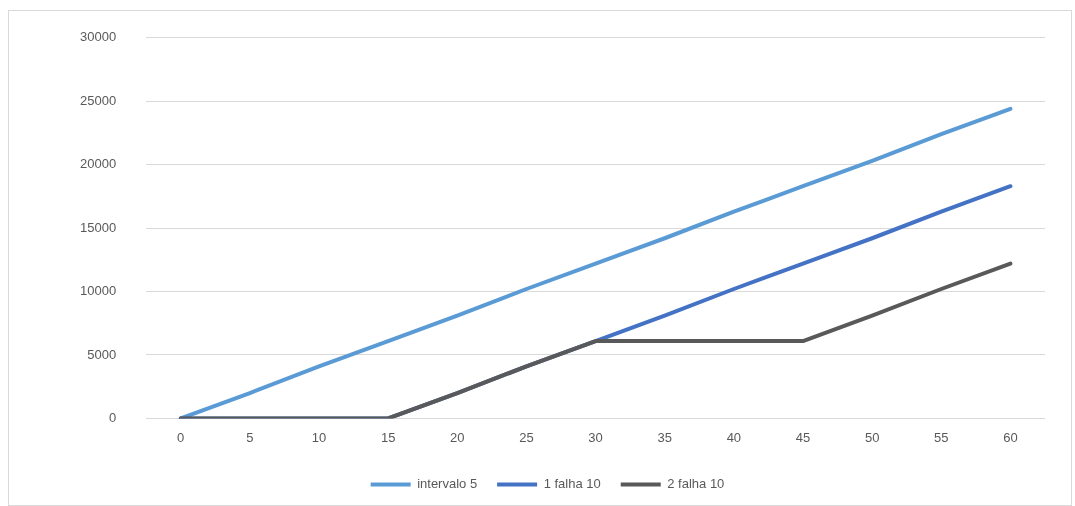  I want to click on legend-label: 2 falha 10, so click(696, 484).